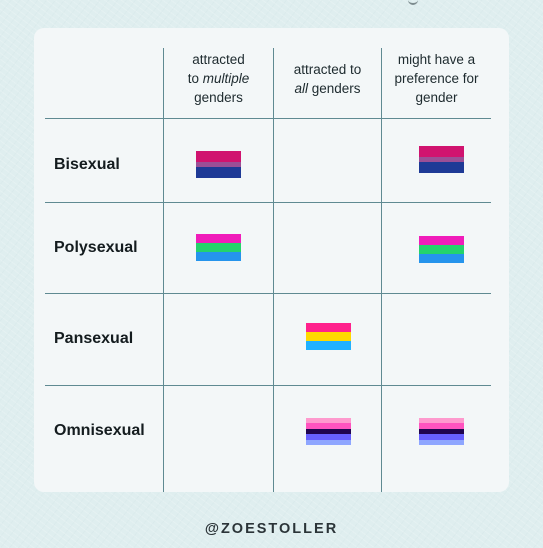 The width and height of the screenshot is (543, 548). I want to click on header-line: attracted, so click(218, 59).